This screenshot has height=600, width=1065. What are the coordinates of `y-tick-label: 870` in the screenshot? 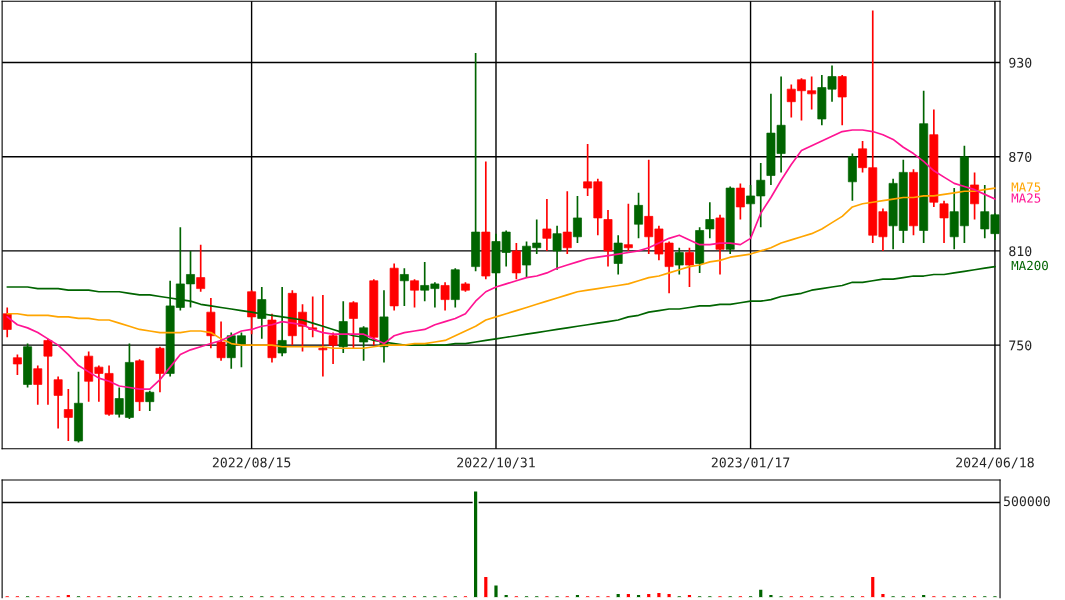 It's located at (1020, 156).